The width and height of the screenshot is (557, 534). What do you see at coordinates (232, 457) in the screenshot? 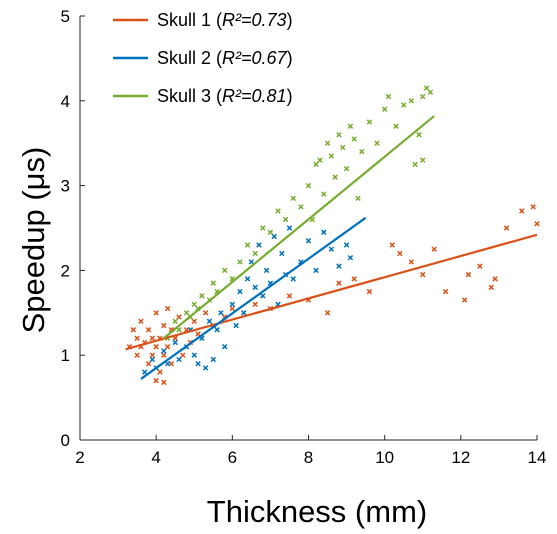
I see `x-tick-label: 6` at bounding box center [232, 457].